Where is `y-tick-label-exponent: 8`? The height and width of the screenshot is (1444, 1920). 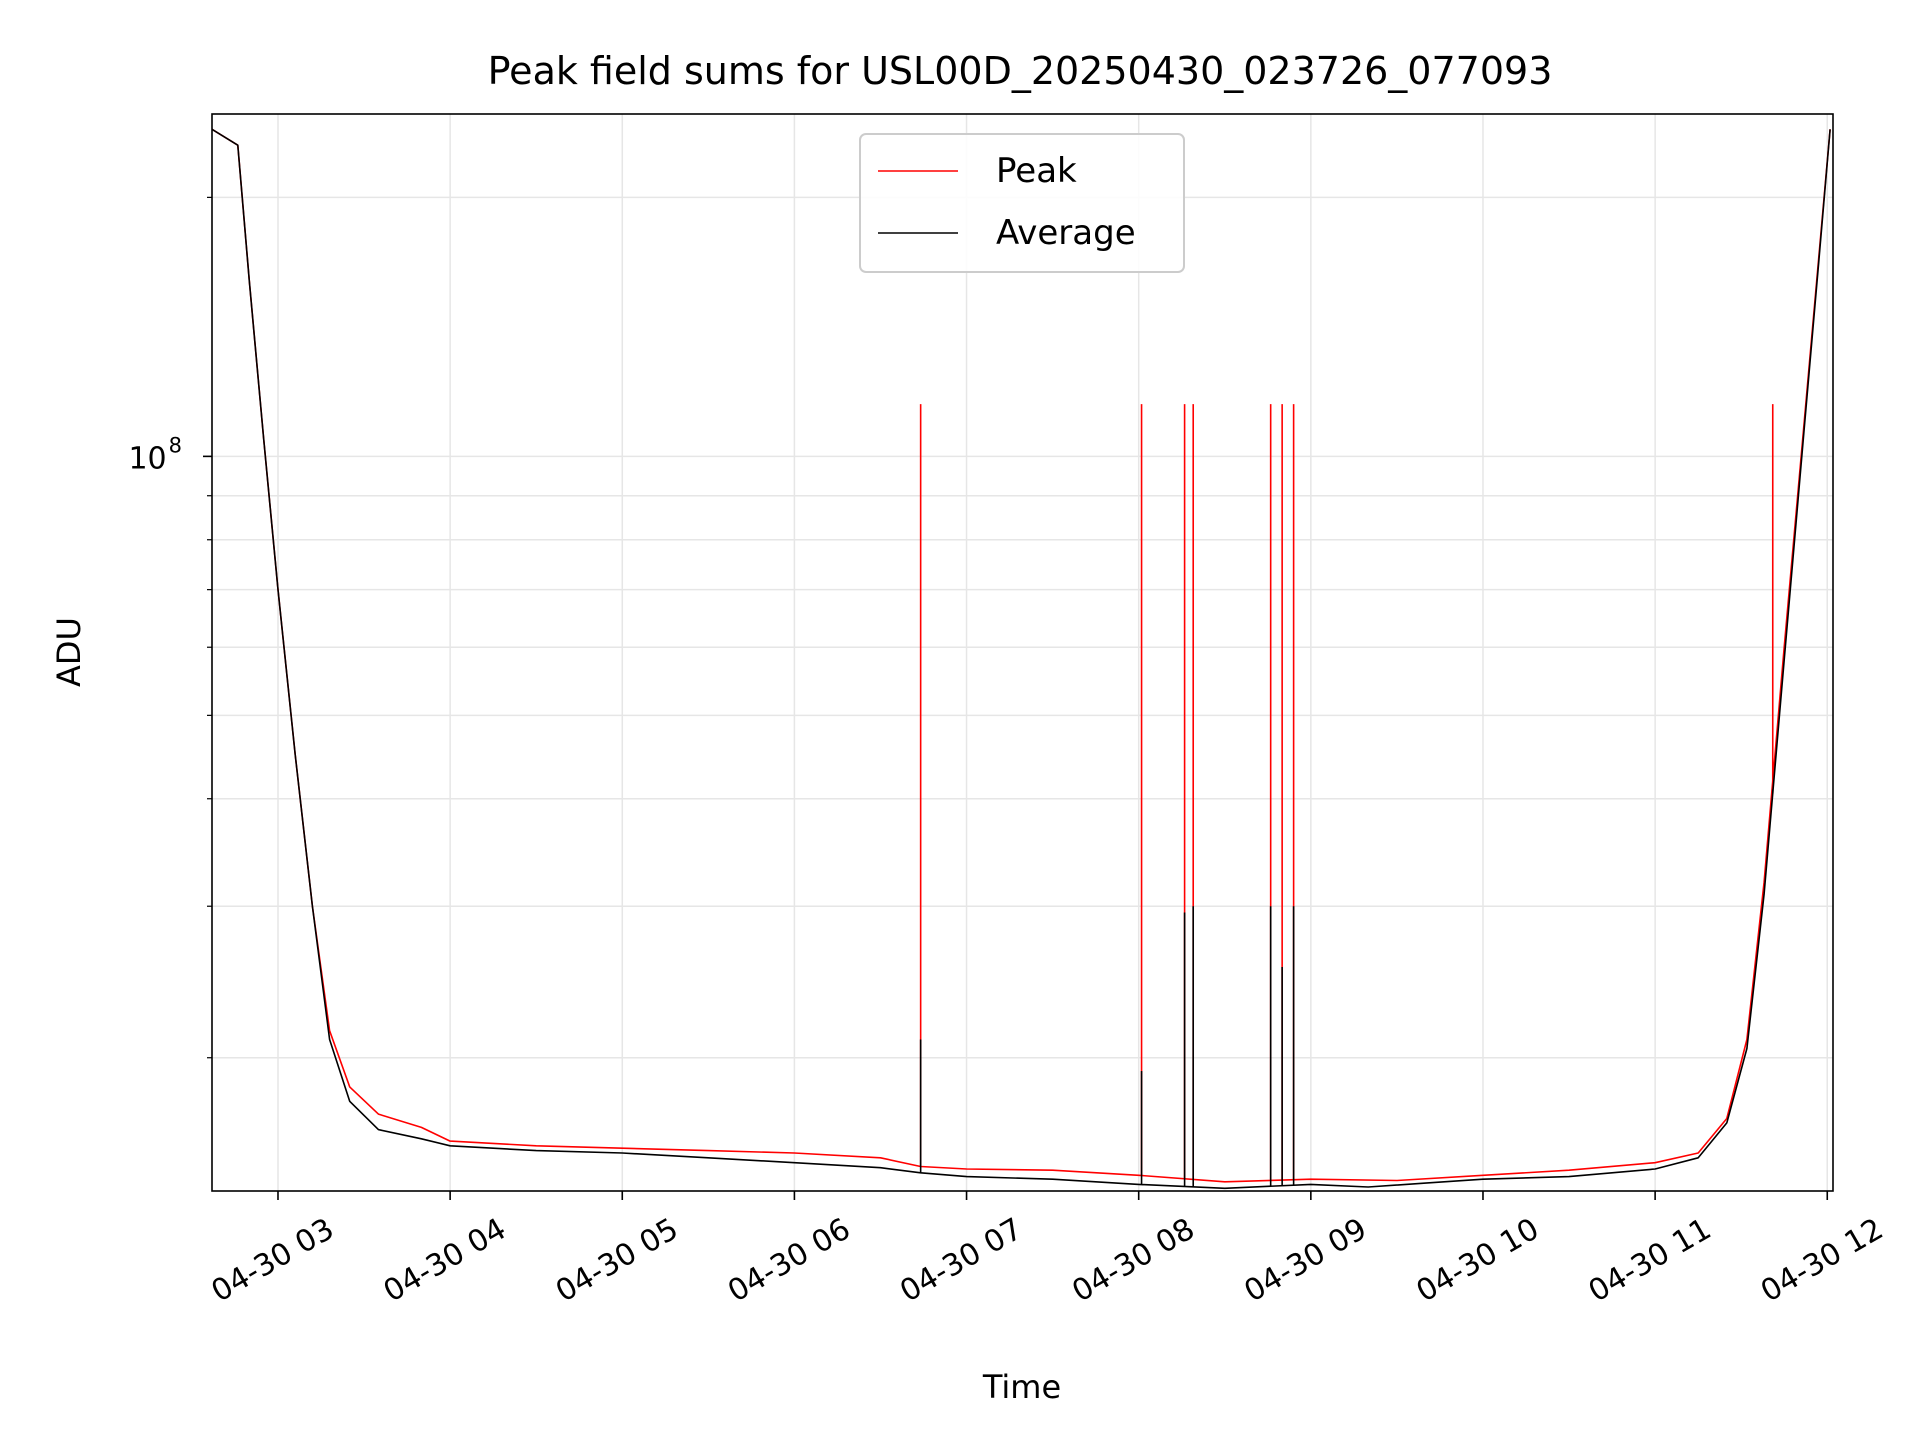 y-tick-label-exponent: 8 is located at coordinates (175, 445).